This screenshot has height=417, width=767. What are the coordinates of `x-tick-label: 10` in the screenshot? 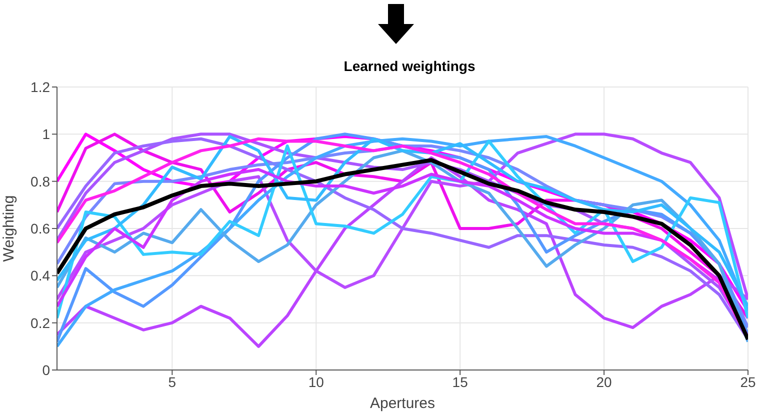 It's located at (316, 382).